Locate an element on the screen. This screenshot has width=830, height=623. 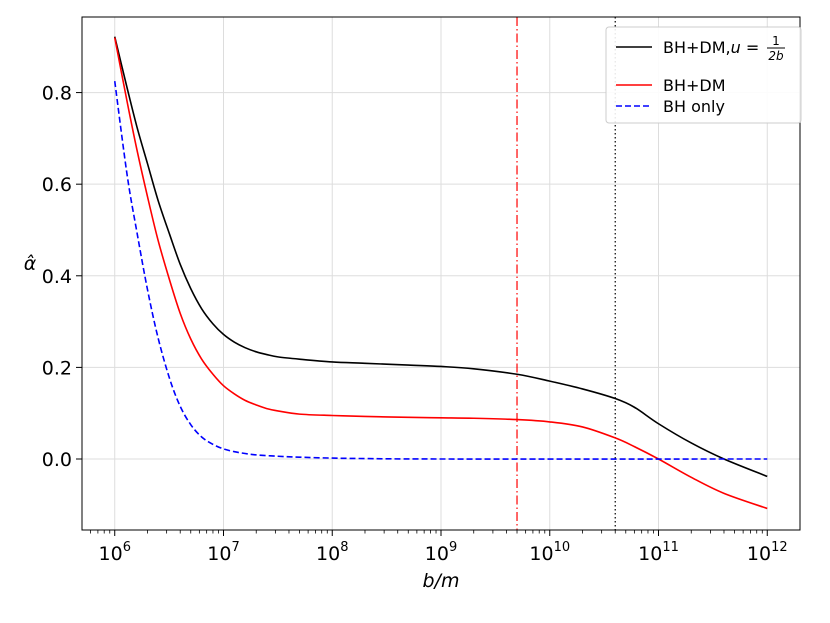
y-tick-label: 0.0 is located at coordinates (57, 460).